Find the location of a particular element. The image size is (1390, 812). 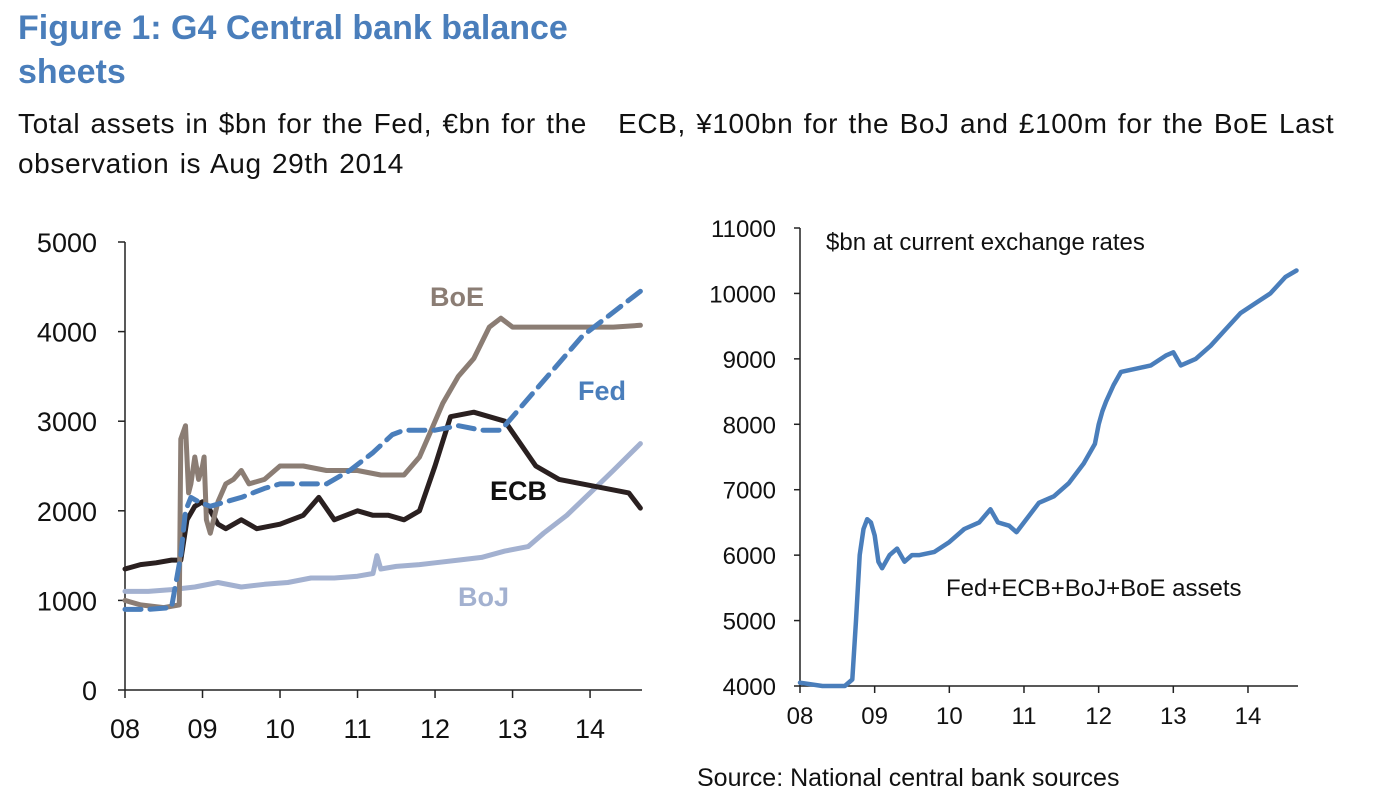

series-line-boj is located at coordinates (382, 517).